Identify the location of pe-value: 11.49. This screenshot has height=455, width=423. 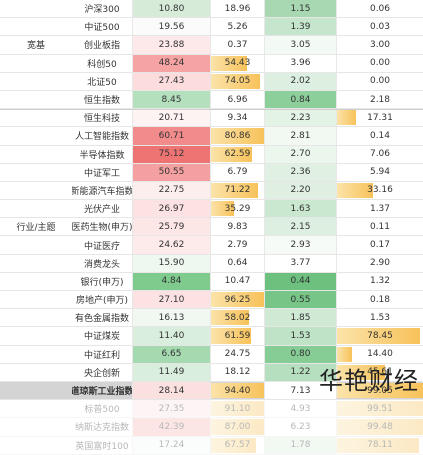
(171, 372).